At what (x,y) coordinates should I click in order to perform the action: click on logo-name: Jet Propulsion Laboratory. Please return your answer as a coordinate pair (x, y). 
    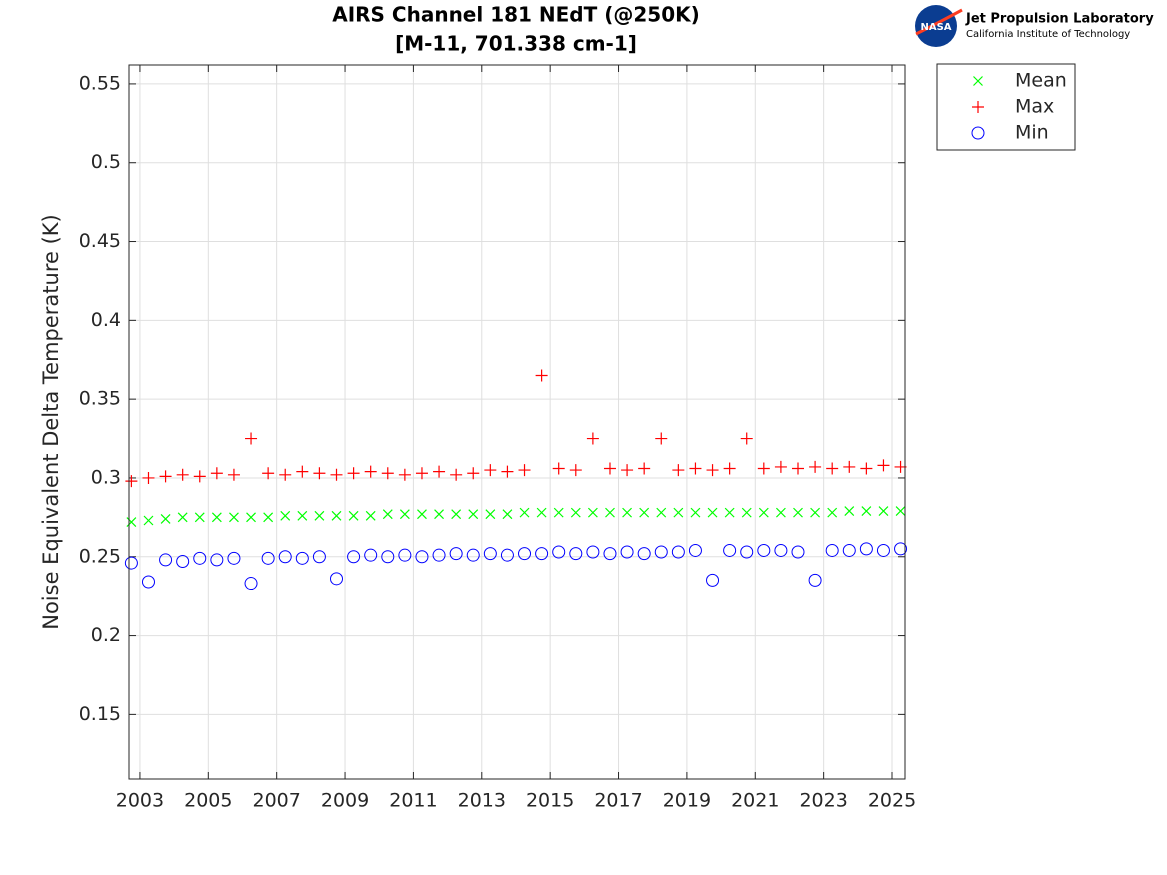
    Looking at the image, I should click on (1059, 19).